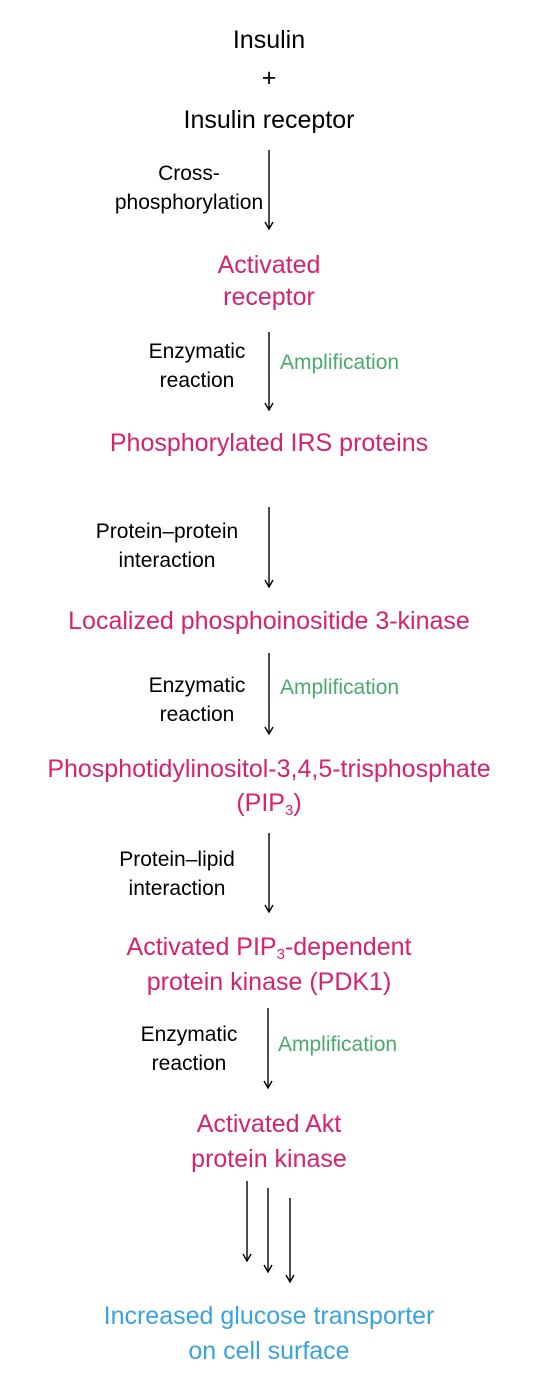 Image resolution: width=538 pixels, height=1378 pixels. Describe the element at coordinates (189, 188) in the screenshot. I see `step-label-cross-phosphorylation: Cross- phosphorylation` at that location.